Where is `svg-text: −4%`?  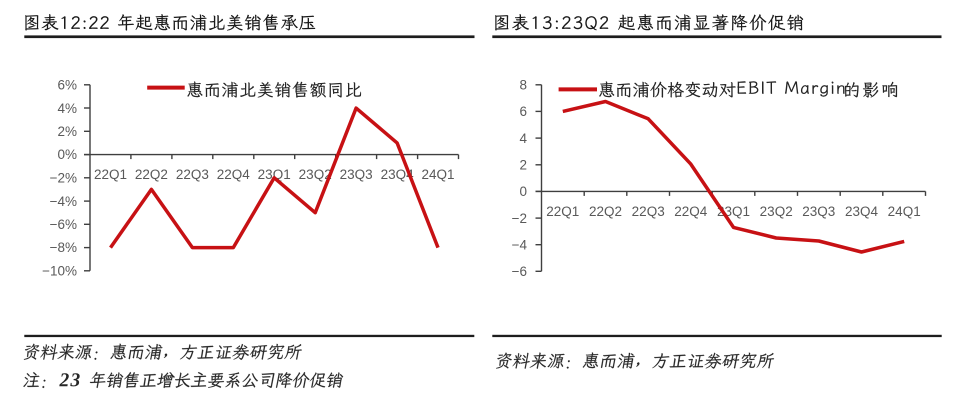 svg-text: −4% is located at coordinates (63, 201).